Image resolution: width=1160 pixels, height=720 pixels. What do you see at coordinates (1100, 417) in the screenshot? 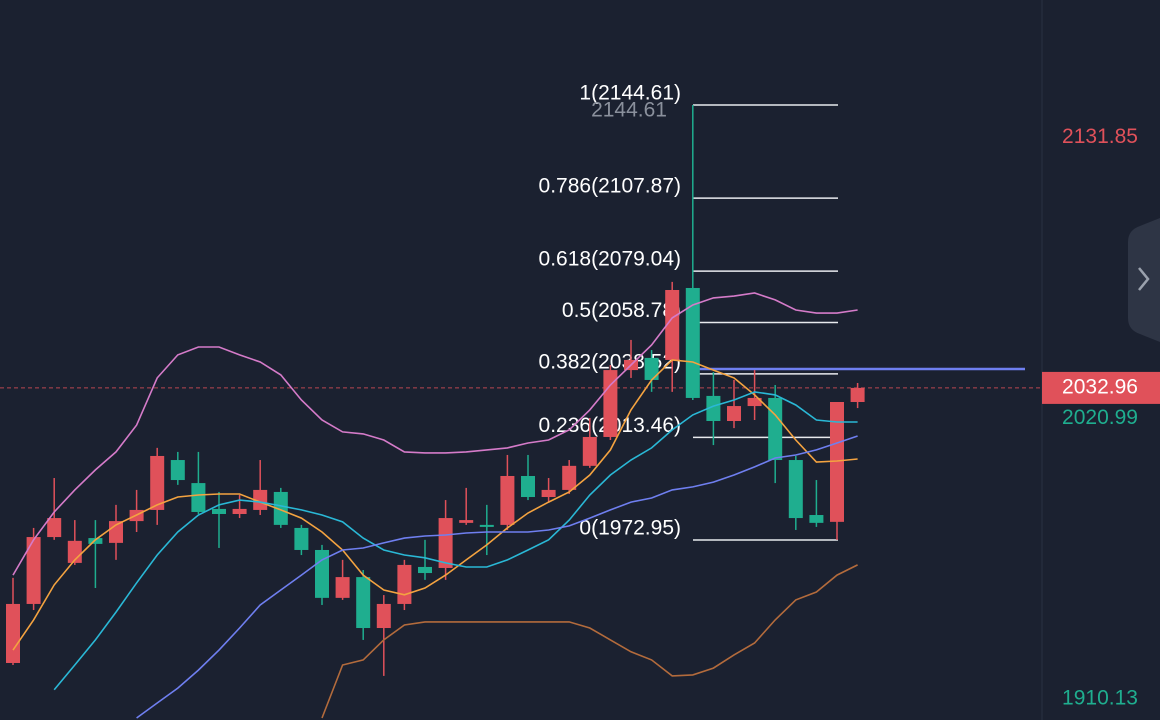
I see `price-label: 2020.99` at bounding box center [1100, 417].